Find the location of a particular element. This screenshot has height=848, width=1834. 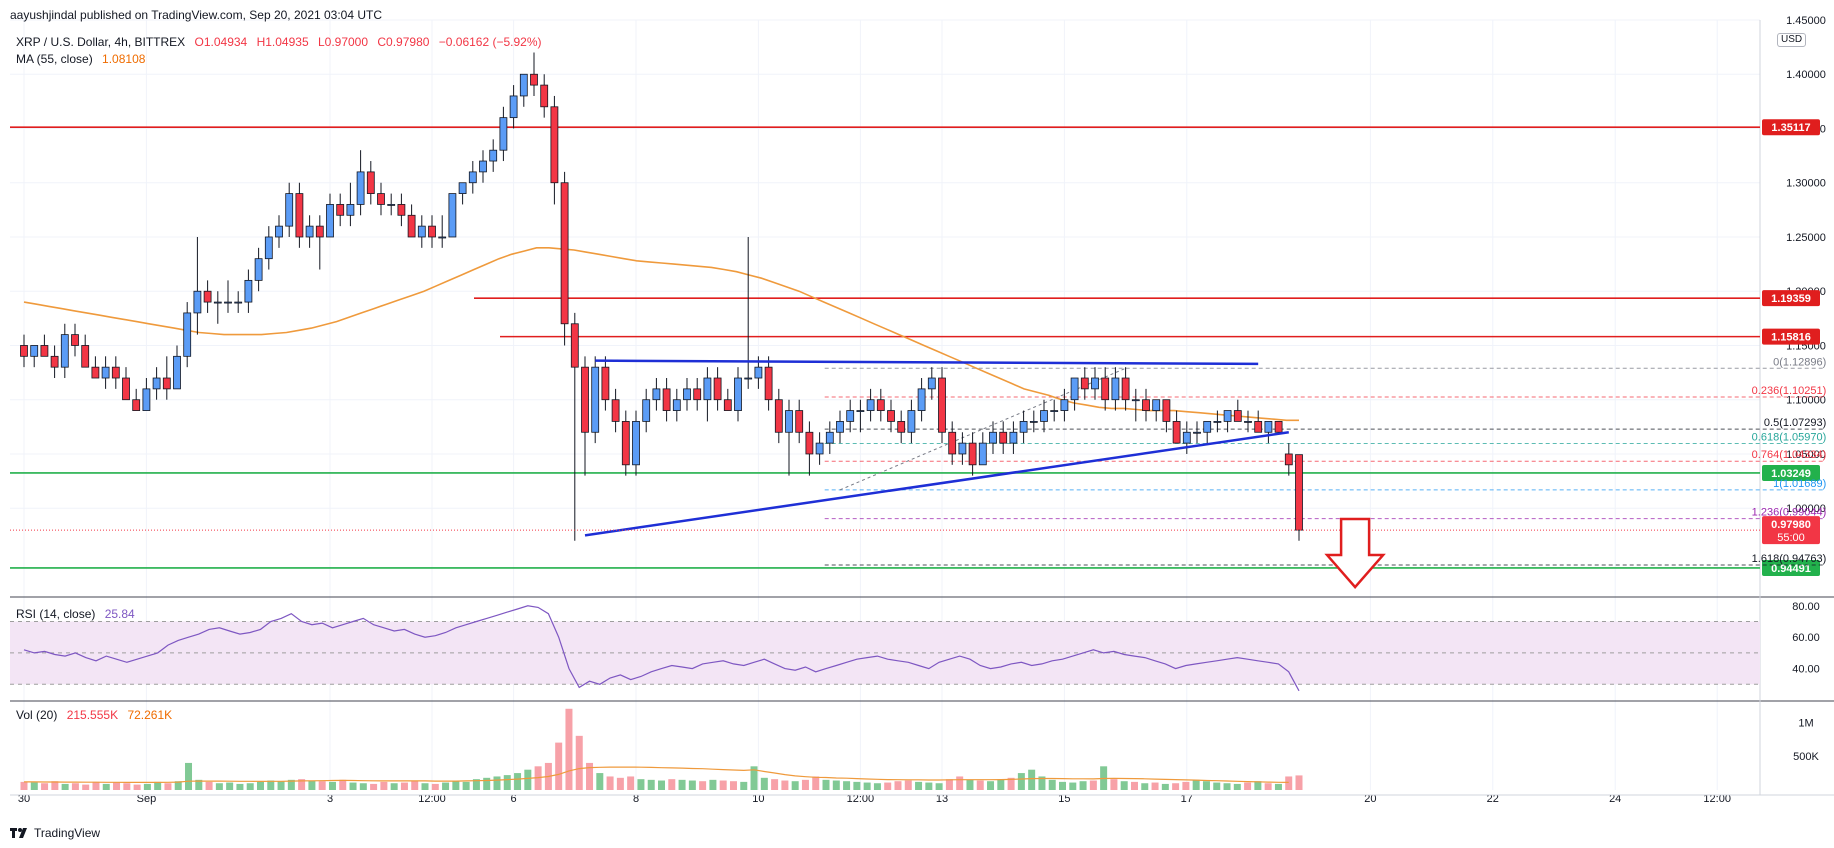

currency-badge: USD is located at coordinates (1792, 40).